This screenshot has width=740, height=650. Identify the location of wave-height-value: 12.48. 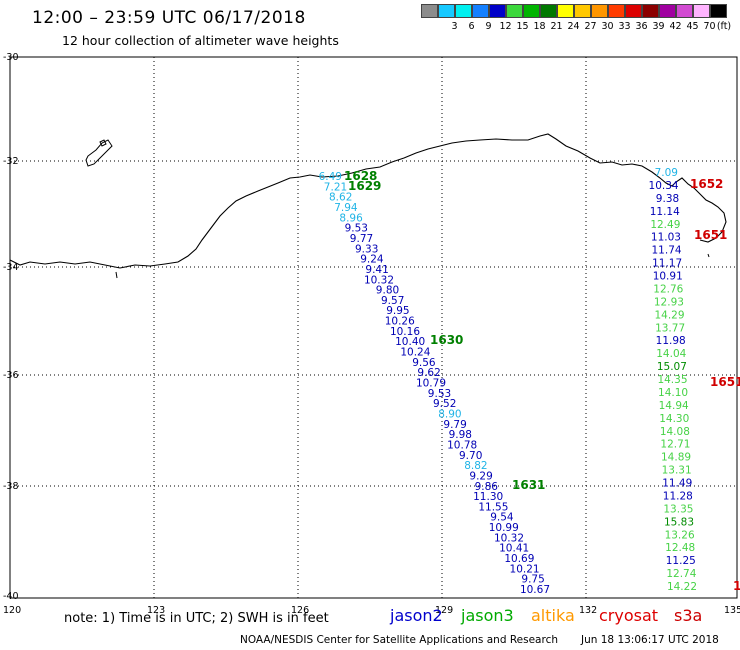
(680, 548).